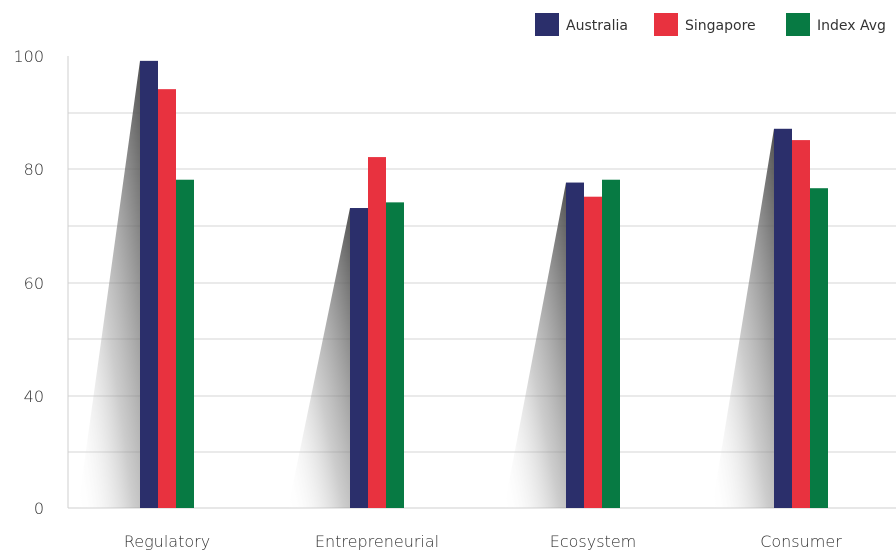 The height and width of the screenshot is (553, 896). Describe the element at coordinates (801, 324) in the screenshot. I see `bar-singapore-consumer` at that location.